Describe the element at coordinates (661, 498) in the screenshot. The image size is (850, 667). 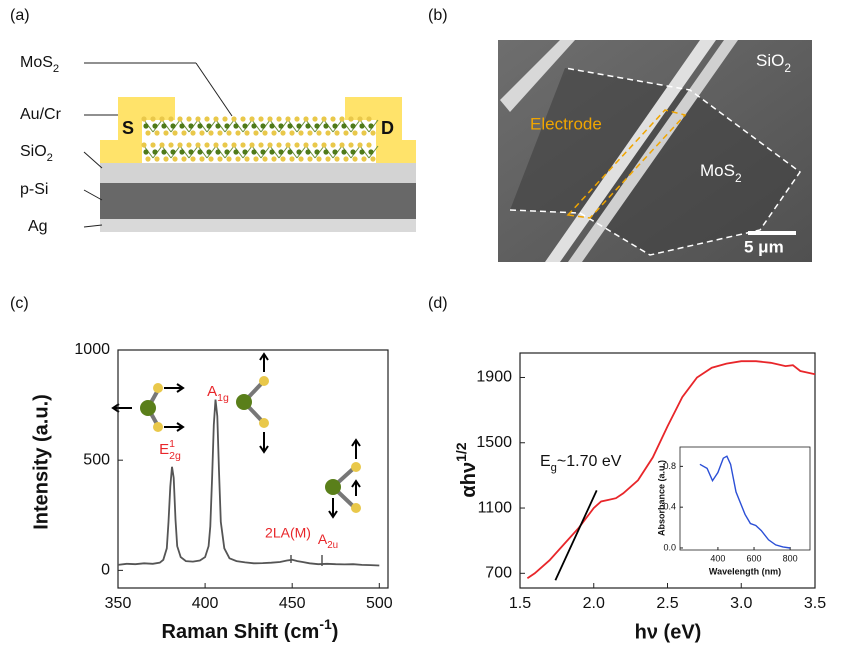
I see `axis-title: Absorbance (a.u.)` at that location.